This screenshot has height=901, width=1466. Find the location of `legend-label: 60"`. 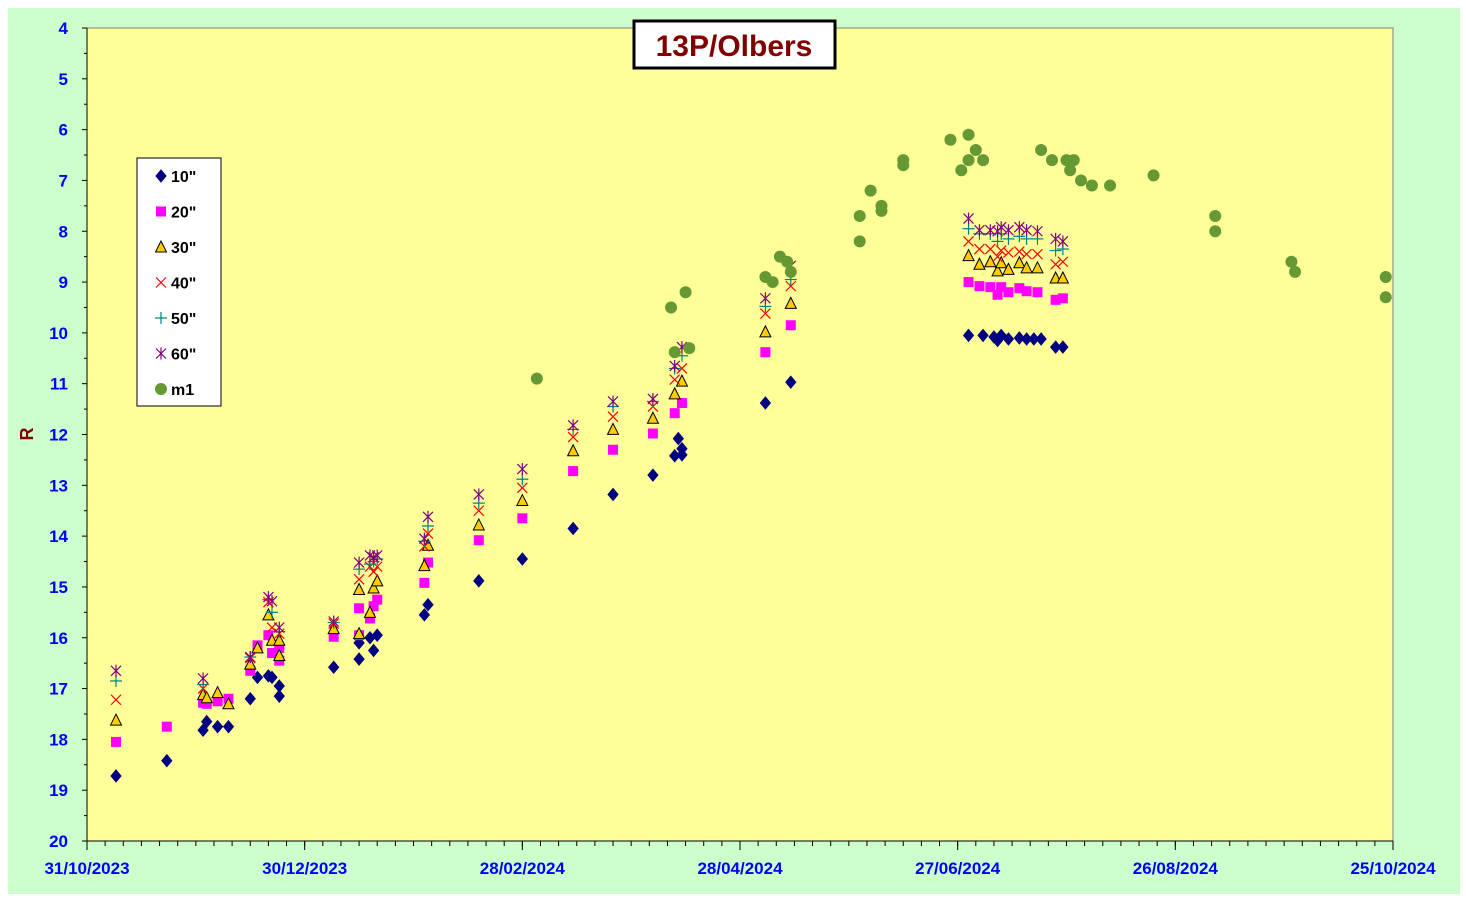

legend-label: 60" is located at coordinates (183, 355).